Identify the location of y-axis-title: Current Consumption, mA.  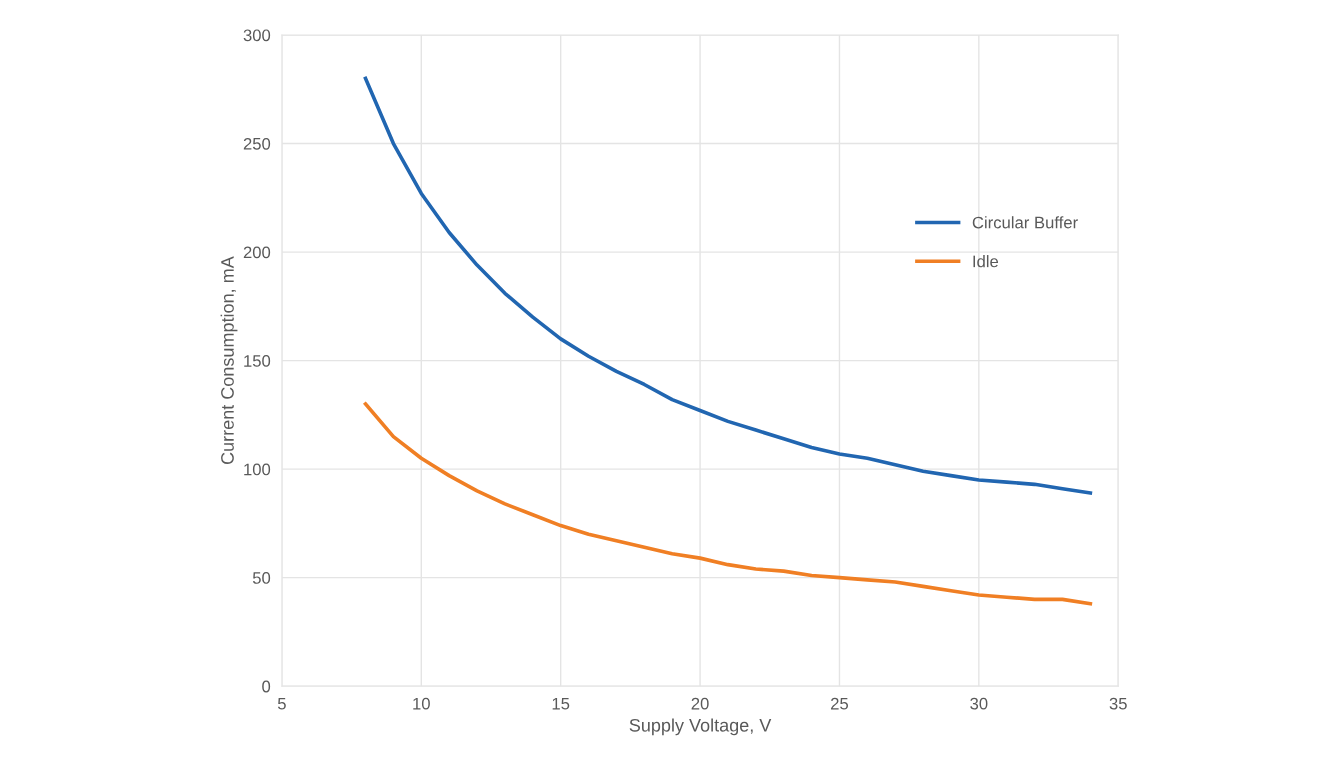
(229, 360).